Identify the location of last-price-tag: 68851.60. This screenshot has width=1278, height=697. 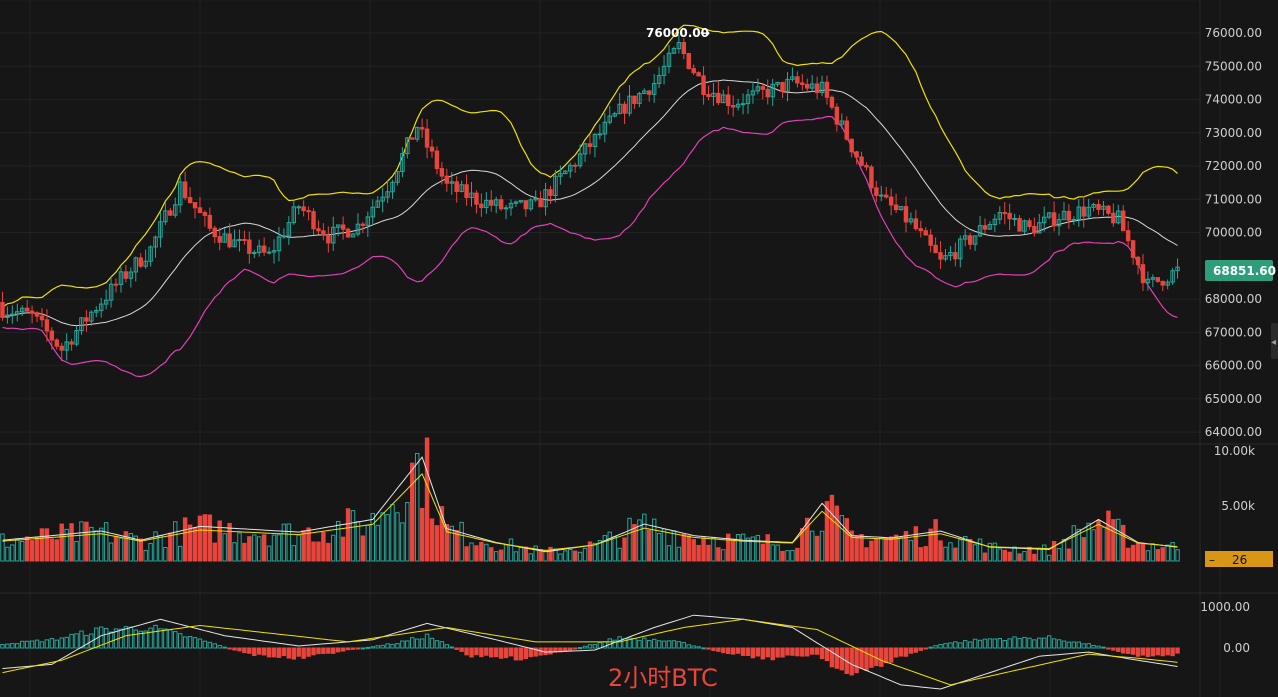
(1240, 270).